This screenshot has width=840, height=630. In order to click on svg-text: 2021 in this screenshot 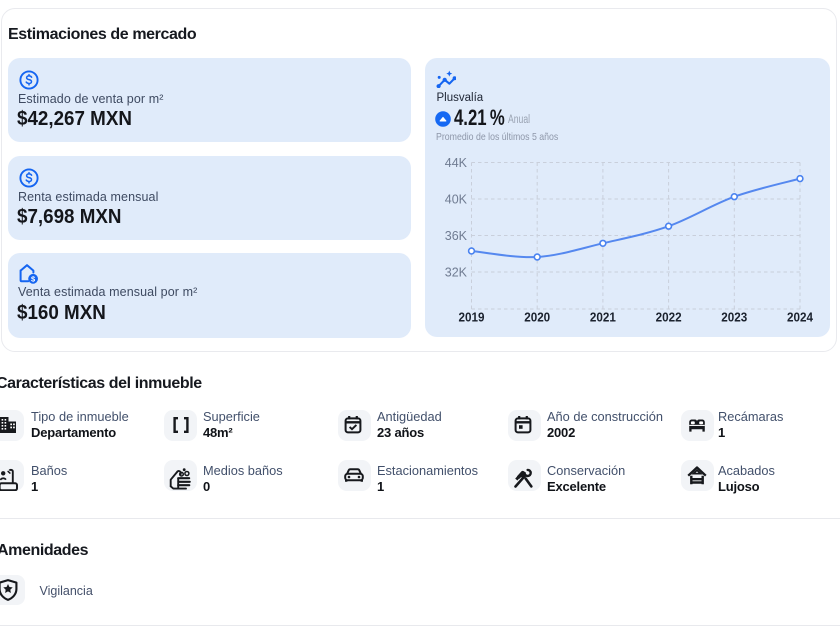, I will do `click(603, 316)`.